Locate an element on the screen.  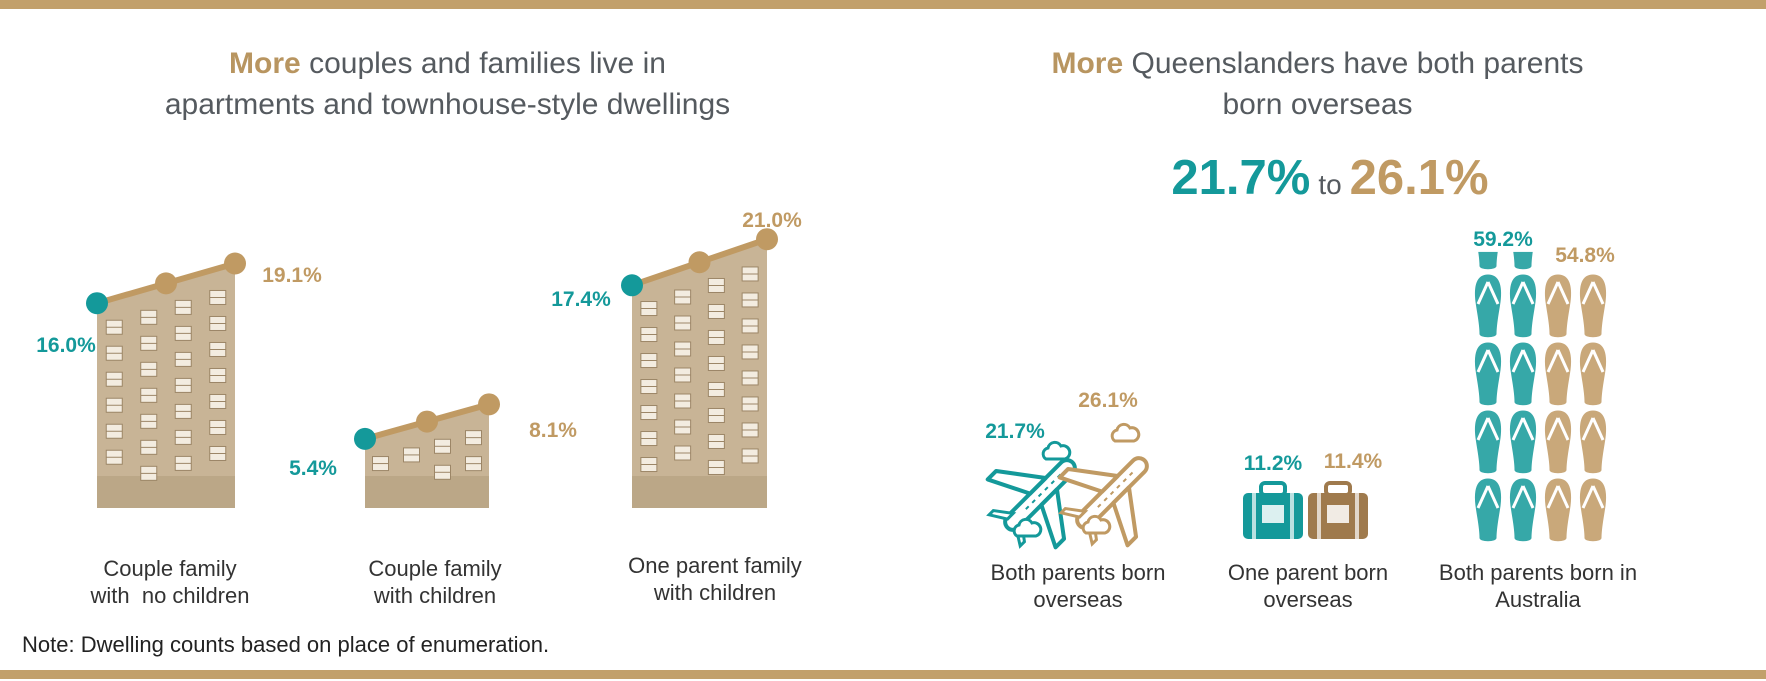
category-label-line: One parent born is located at coordinates (1308, 572).